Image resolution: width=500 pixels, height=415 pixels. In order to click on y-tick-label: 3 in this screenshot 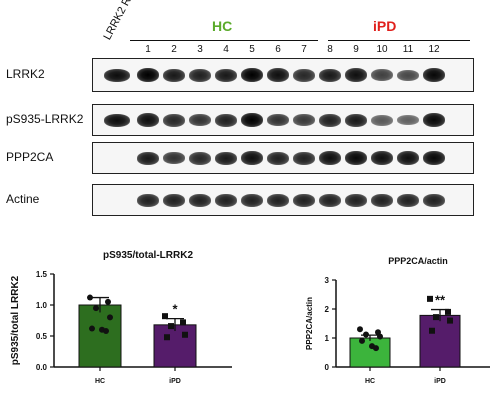, I will do `click(327, 280)`.